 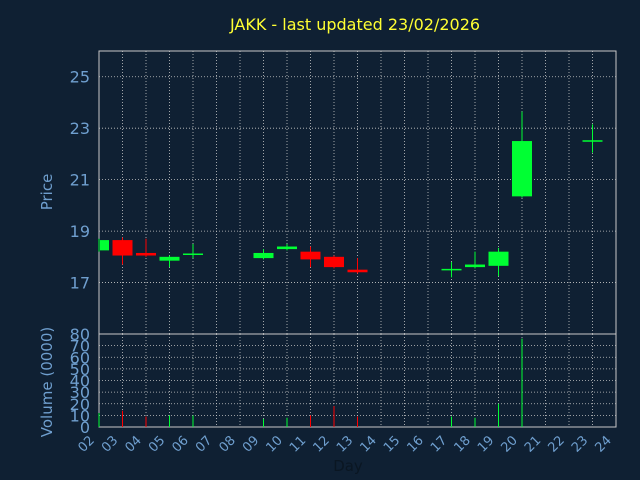 I want to click on price-axis-label: Price, so click(x=47, y=192).